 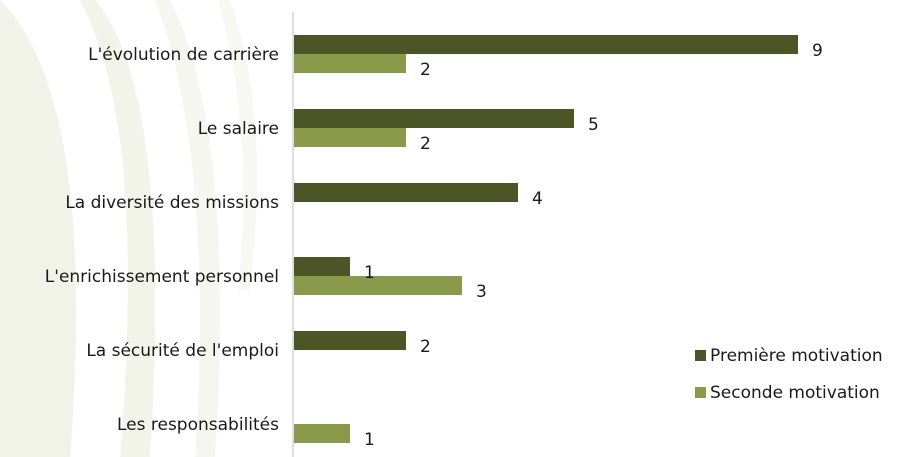 What do you see at coordinates (198, 425) in the screenshot?
I see `category-label: Les responsabilités` at bounding box center [198, 425].